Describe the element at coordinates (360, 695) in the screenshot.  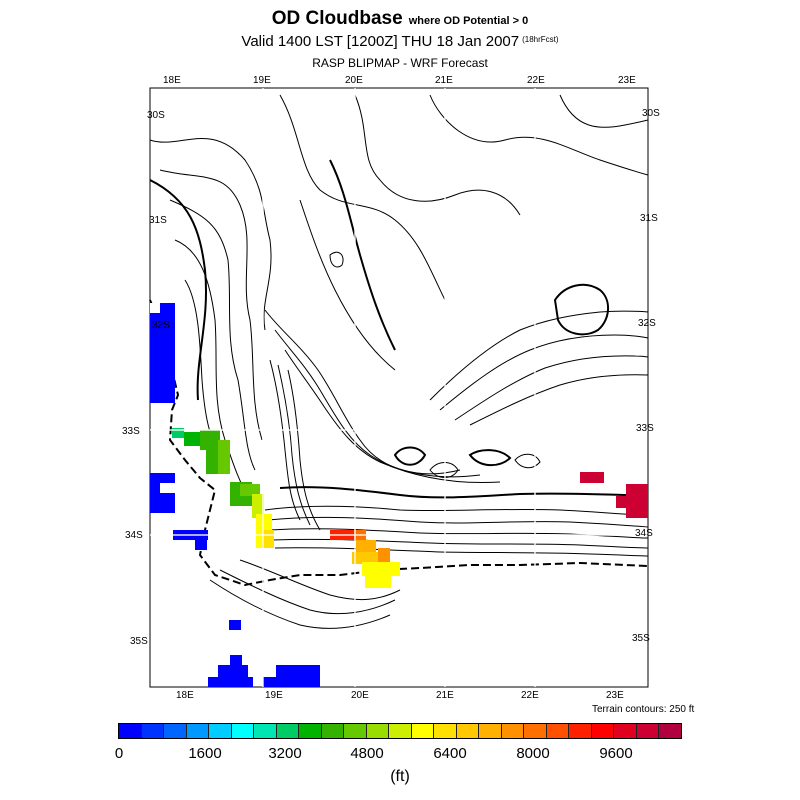
I see `lon-label-bottom: 20E` at that location.